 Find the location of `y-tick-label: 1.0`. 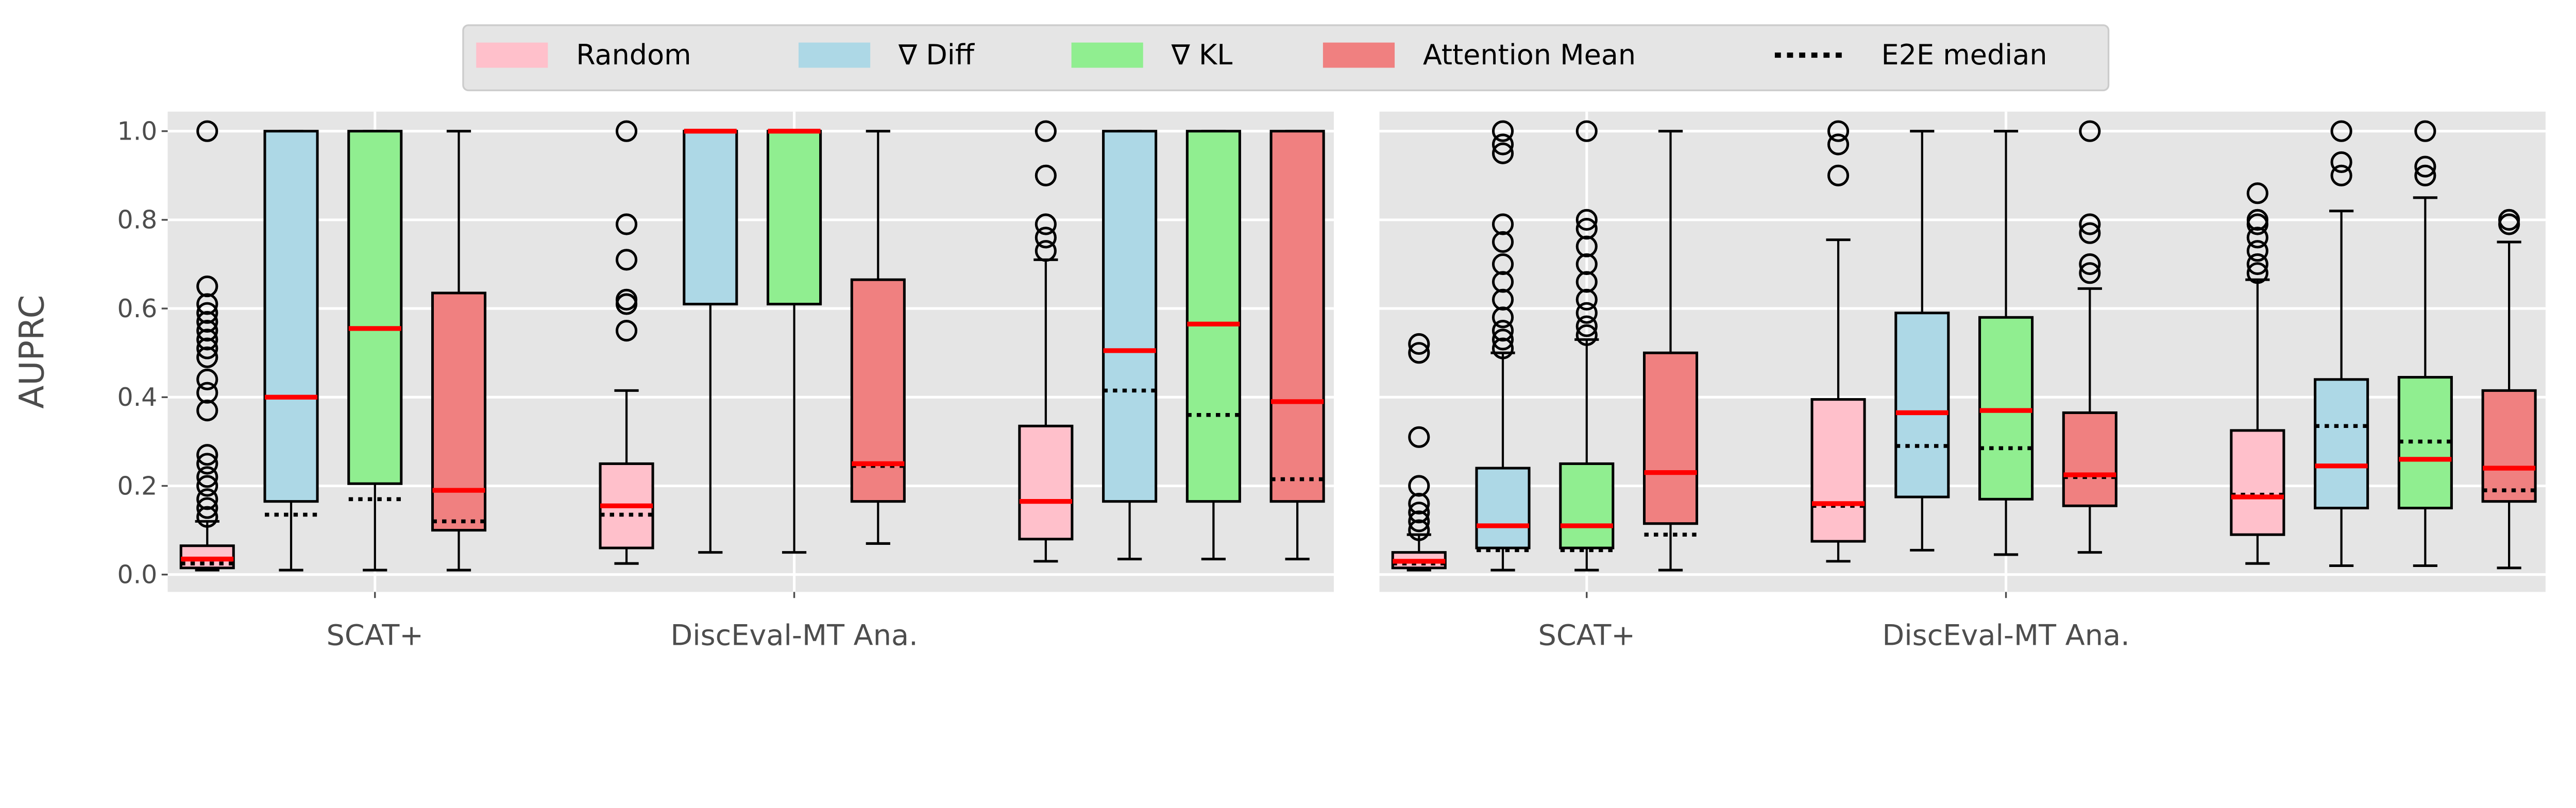

y-tick-label: 1.0 is located at coordinates (137, 131).